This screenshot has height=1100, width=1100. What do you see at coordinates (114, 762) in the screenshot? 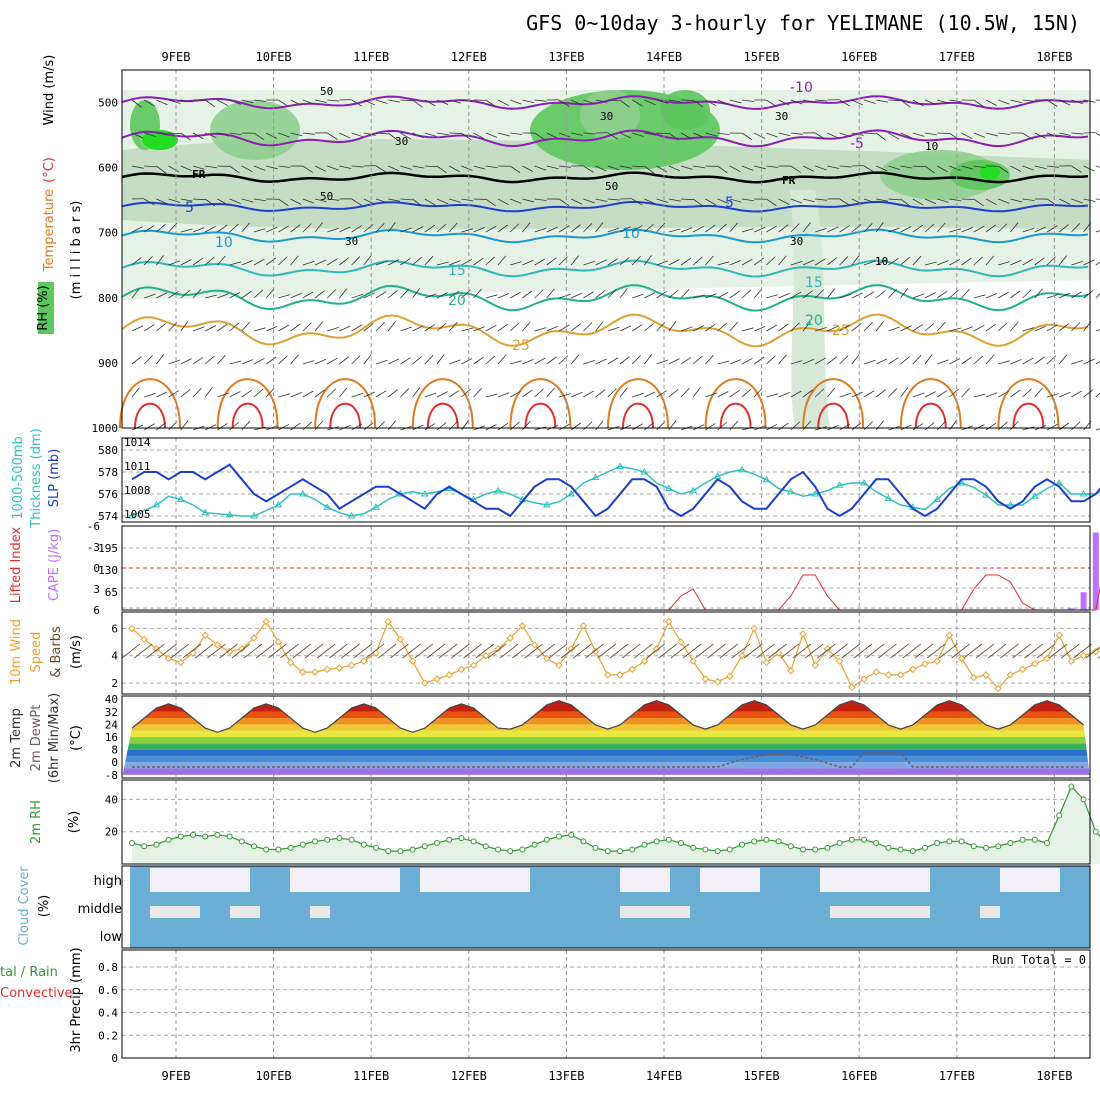
I see `temp-ytick: 0` at bounding box center [114, 762].